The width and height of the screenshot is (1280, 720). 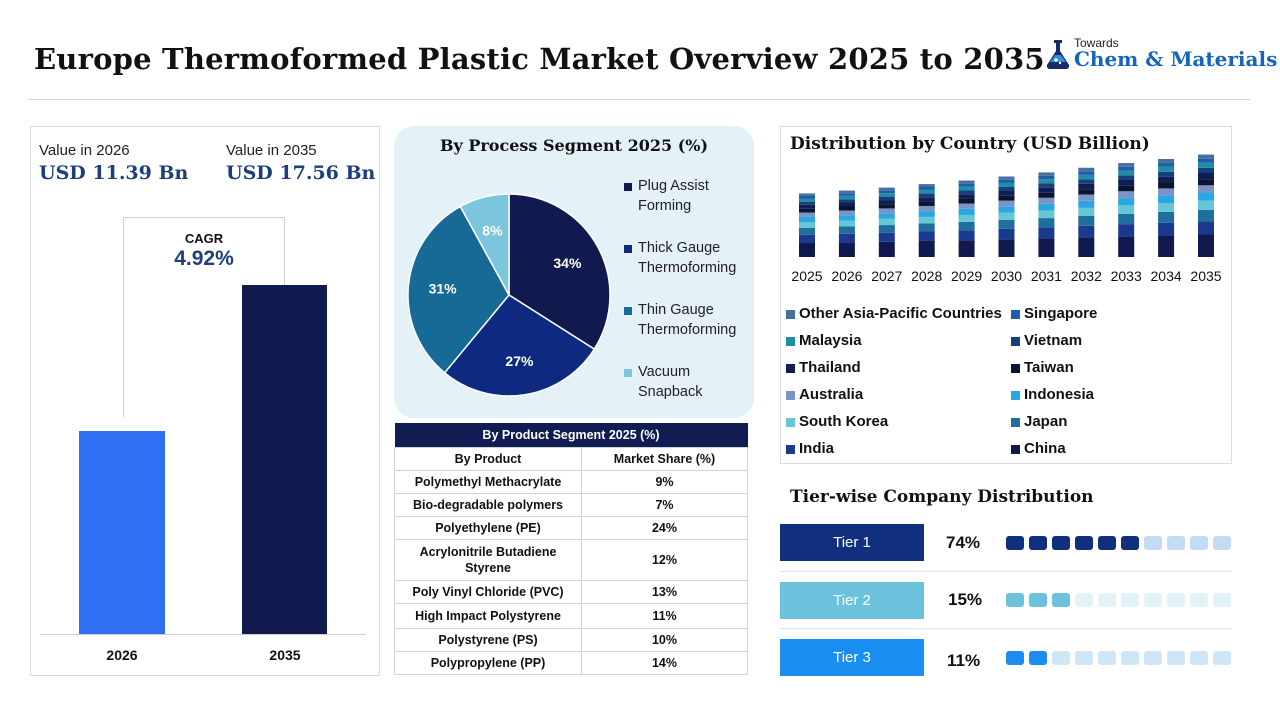 What do you see at coordinates (488, 482) in the screenshot?
I see `table-cell-product: Polymethyl Methacrylate` at bounding box center [488, 482].